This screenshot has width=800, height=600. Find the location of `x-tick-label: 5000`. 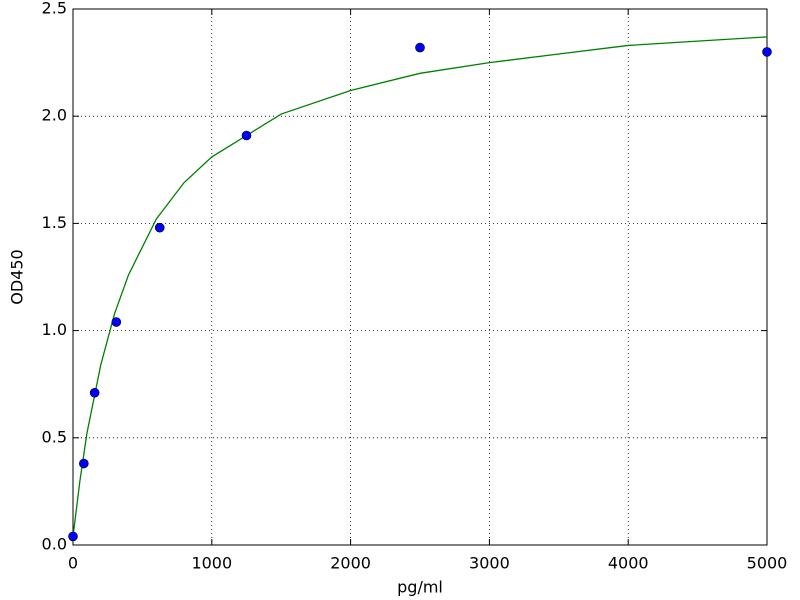

x-tick-label: 5000 is located at coordinates (767, 563).